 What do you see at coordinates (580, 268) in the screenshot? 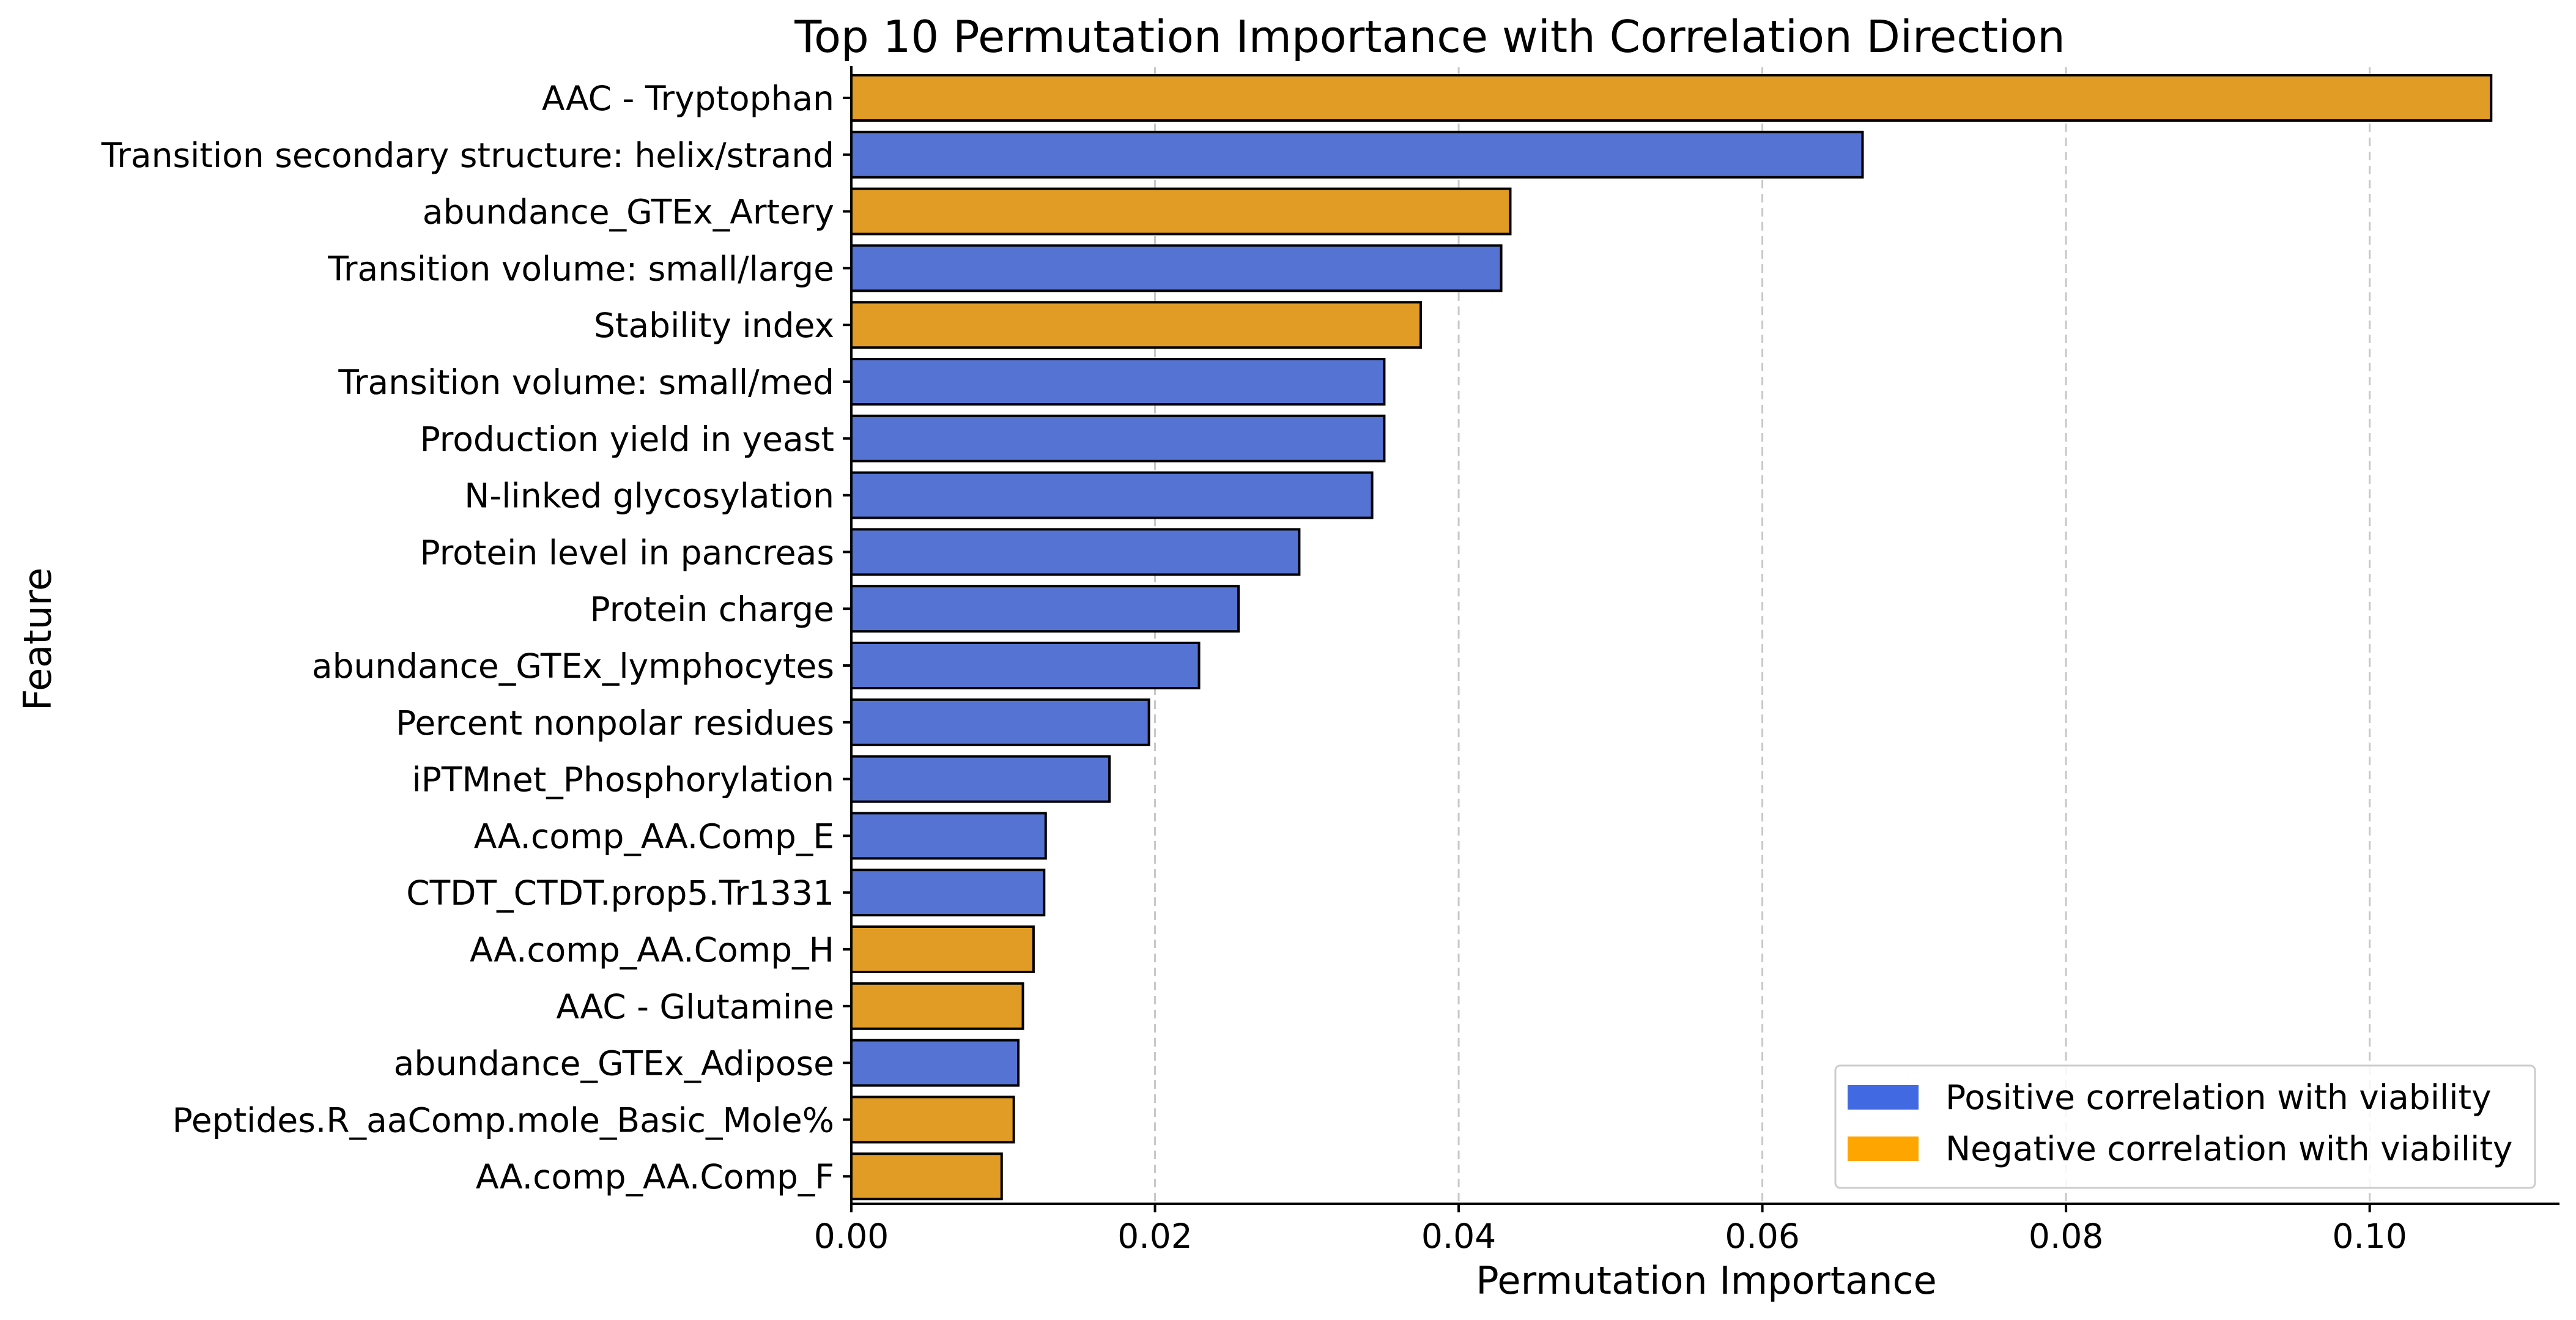
I see `y-tick-label-3: Transition volume: small/large` at bounding box center [580, 268].